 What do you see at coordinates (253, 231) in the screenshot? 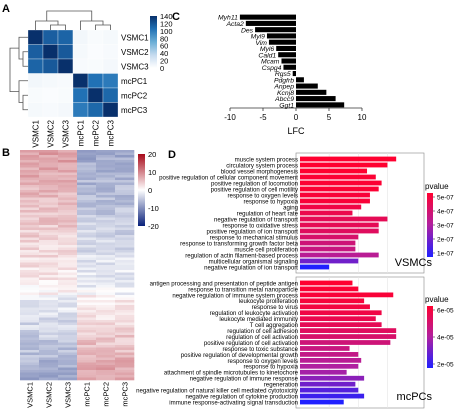
I see `go-term-label: positive regulation of ion transport` at bounding box center [253, 231].